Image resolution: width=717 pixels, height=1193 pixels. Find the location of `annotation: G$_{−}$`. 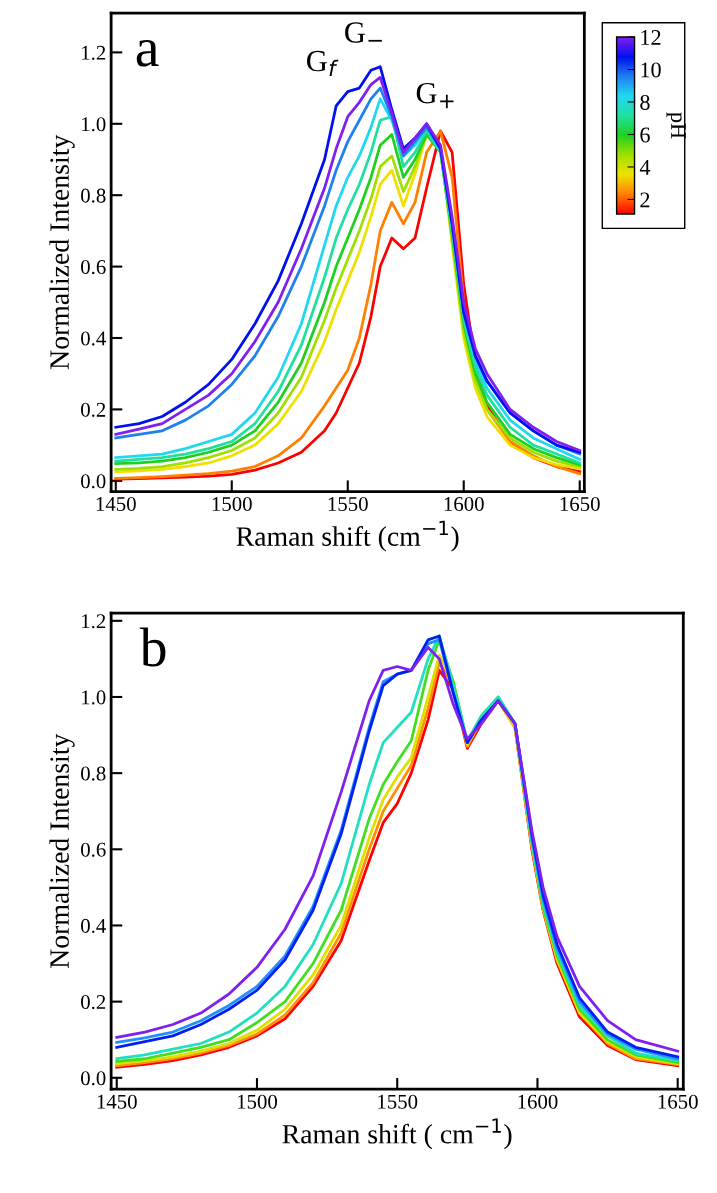

annotation: G$_{−}$ is located at coordinates (363, 32).